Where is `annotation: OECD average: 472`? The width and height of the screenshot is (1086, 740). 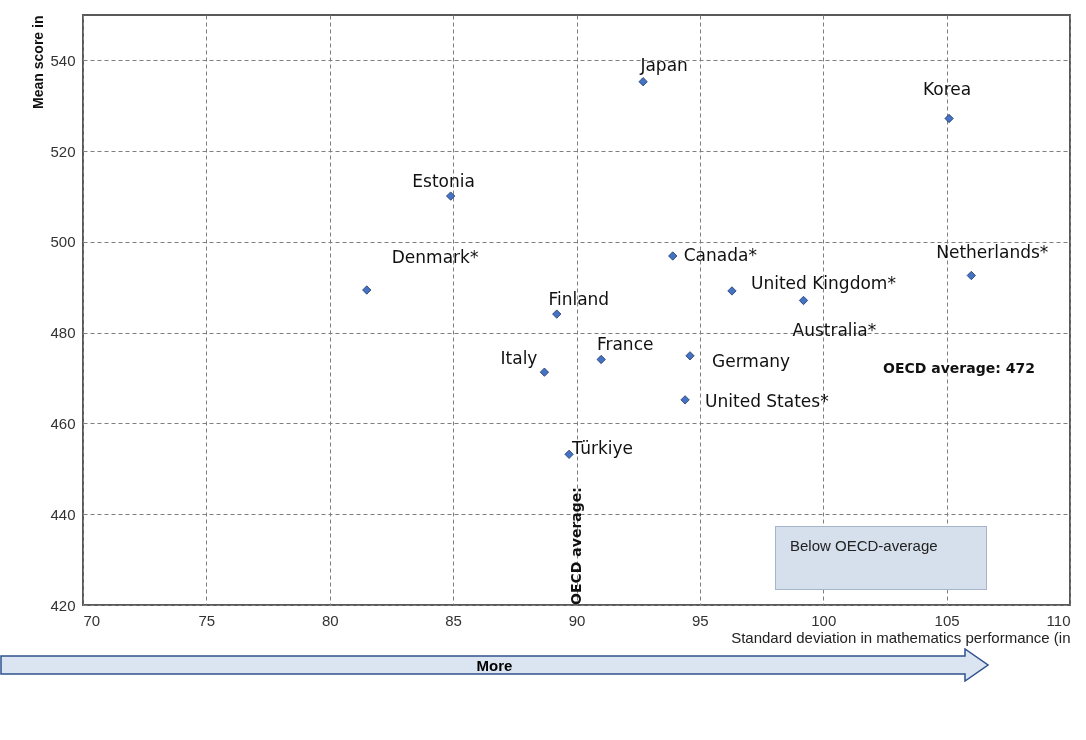
annotation: OECD average: 472 is located at coordinates (959, 368).